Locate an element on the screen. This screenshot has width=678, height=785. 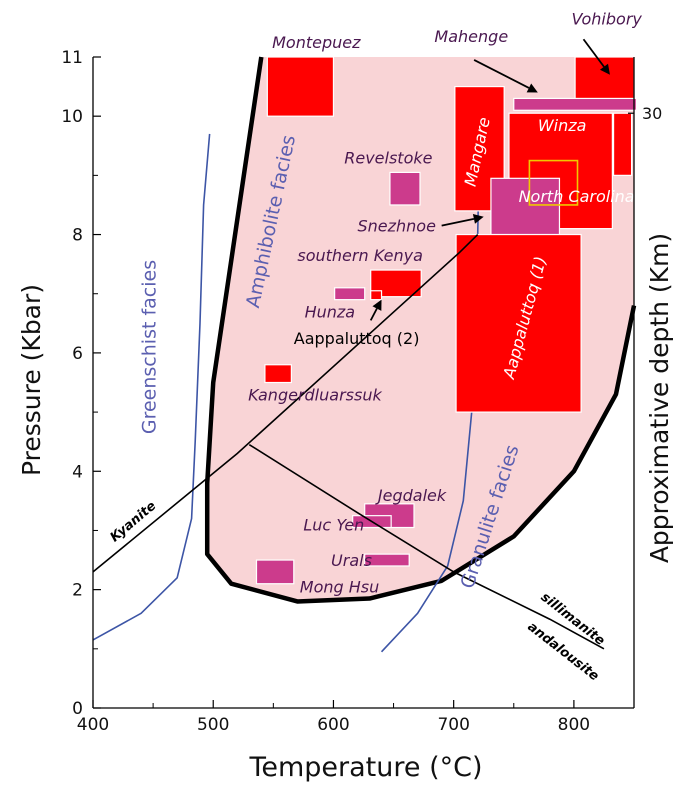
north-carolina-label: North Carolina is located at coordinates (577, 196).